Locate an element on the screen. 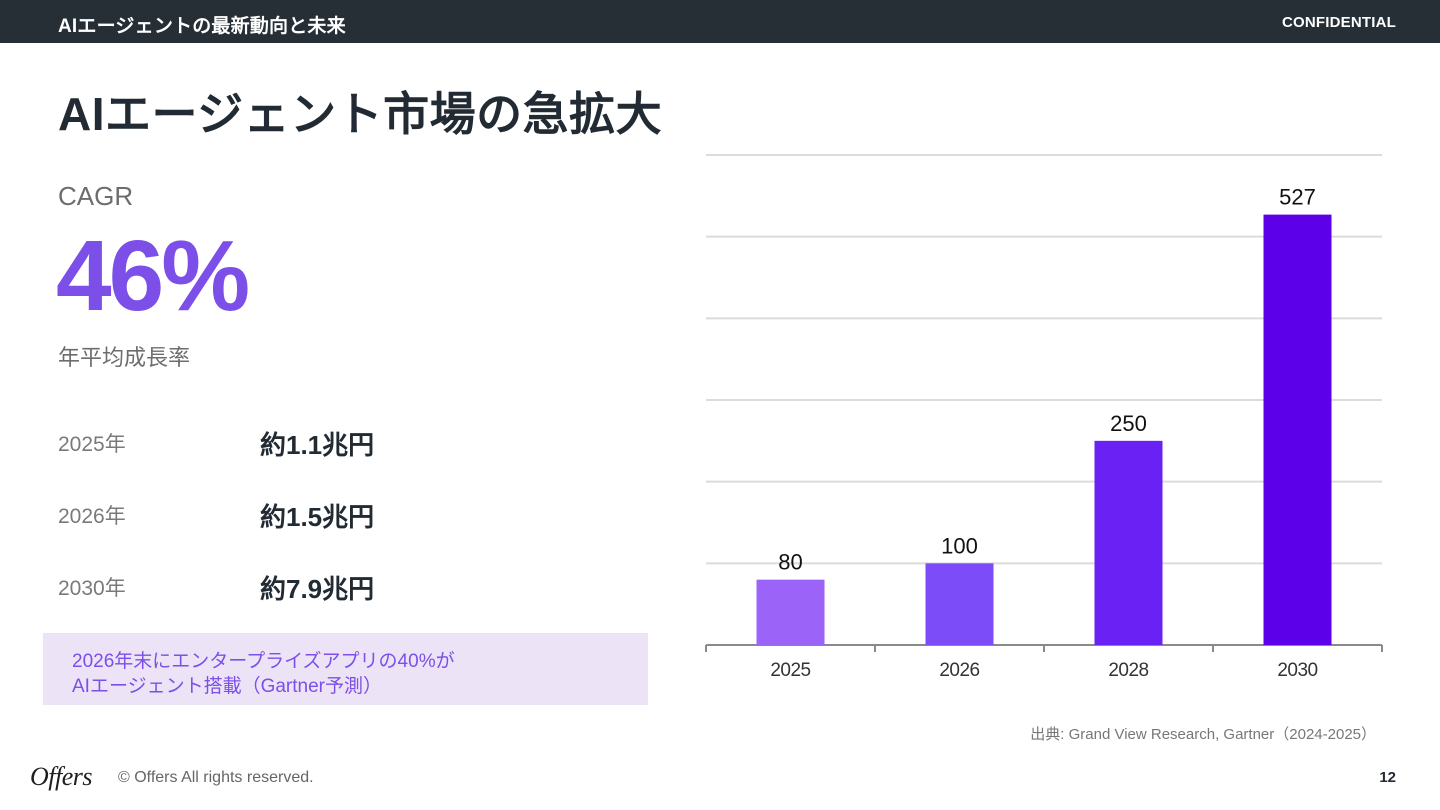 Image resolution: width=1440 pixels, height=810 pixels. stat-year: 2025年 is located at coordinates (92, 444).